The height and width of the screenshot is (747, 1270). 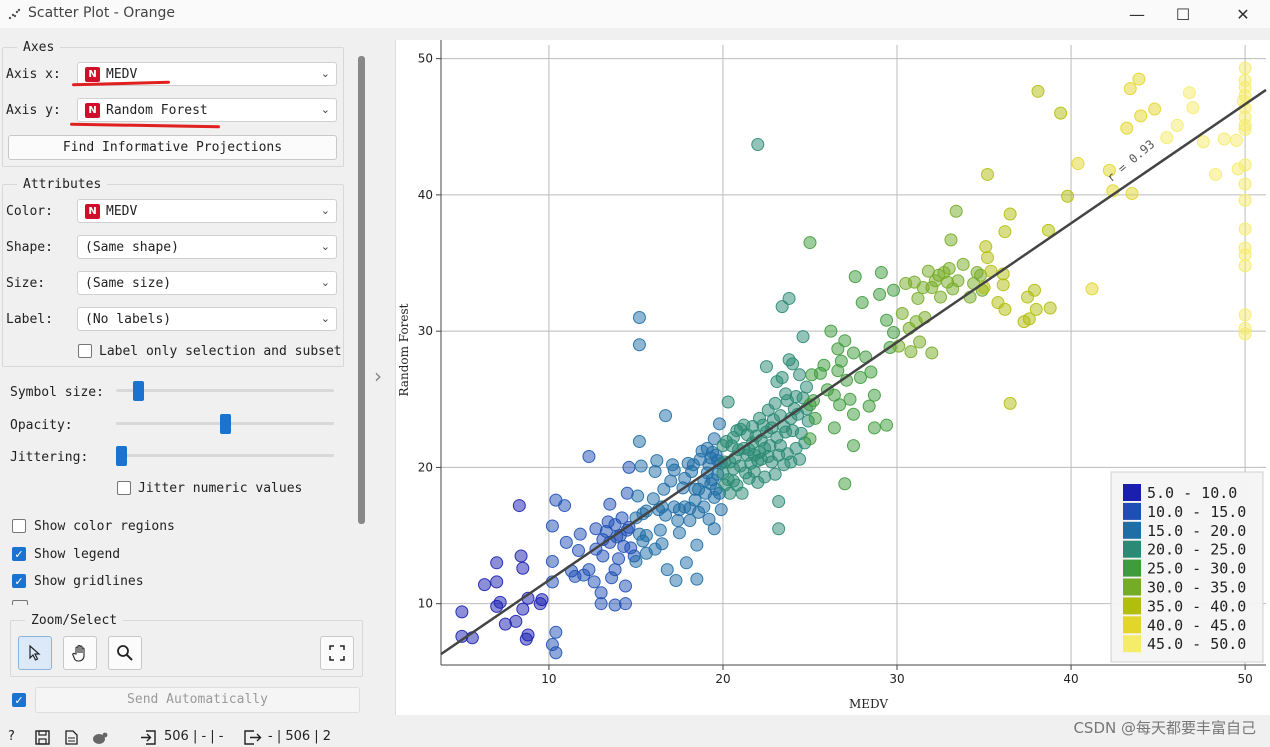 What do you see at coordinates (157, 110) in the screenshot?
I see `axis-y-value: Random Forest` at bounding box center [157, 110].